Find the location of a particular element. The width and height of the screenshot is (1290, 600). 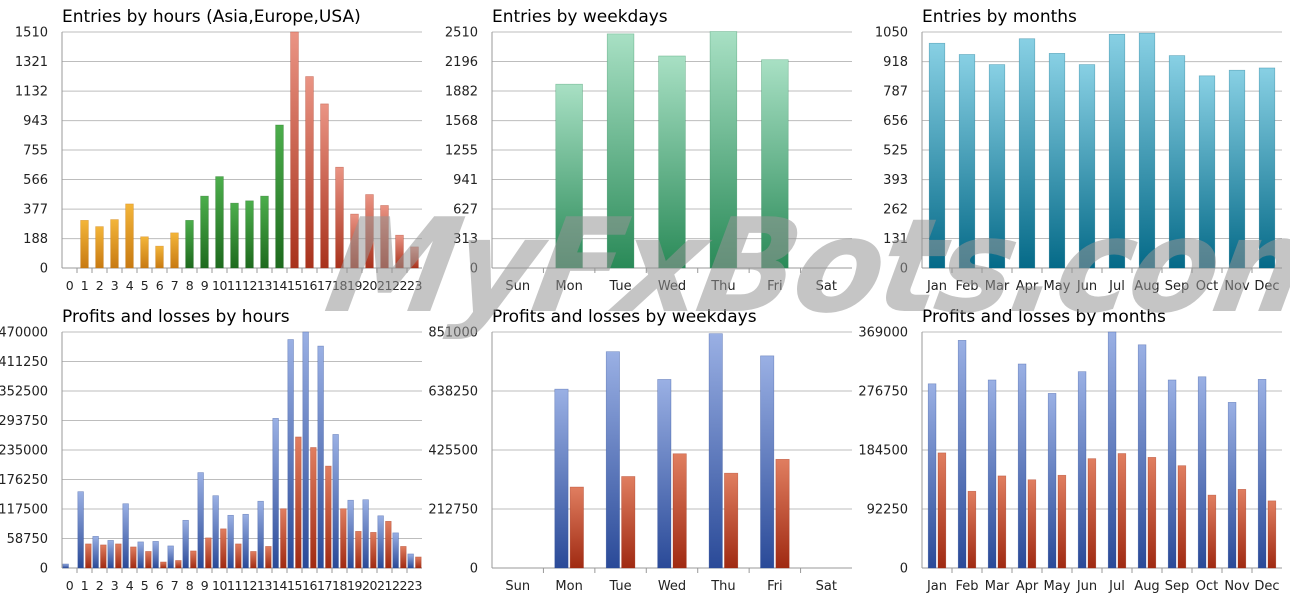

y-tick-label: 188 is located at coordinates (35, 239).